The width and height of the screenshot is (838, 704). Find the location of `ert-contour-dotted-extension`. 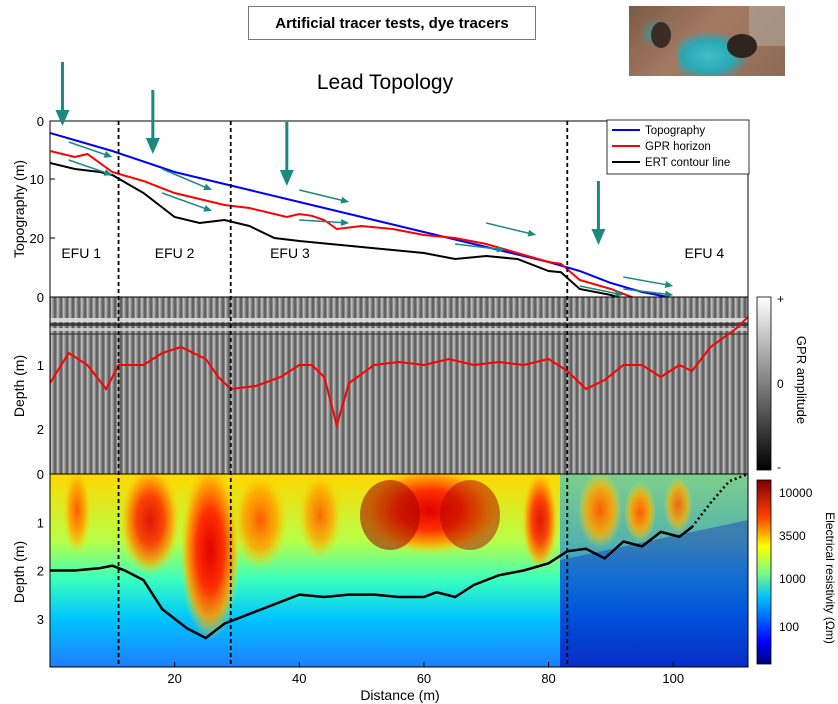

ert-contour-dotted-extension is located at coordinates (719, 501).